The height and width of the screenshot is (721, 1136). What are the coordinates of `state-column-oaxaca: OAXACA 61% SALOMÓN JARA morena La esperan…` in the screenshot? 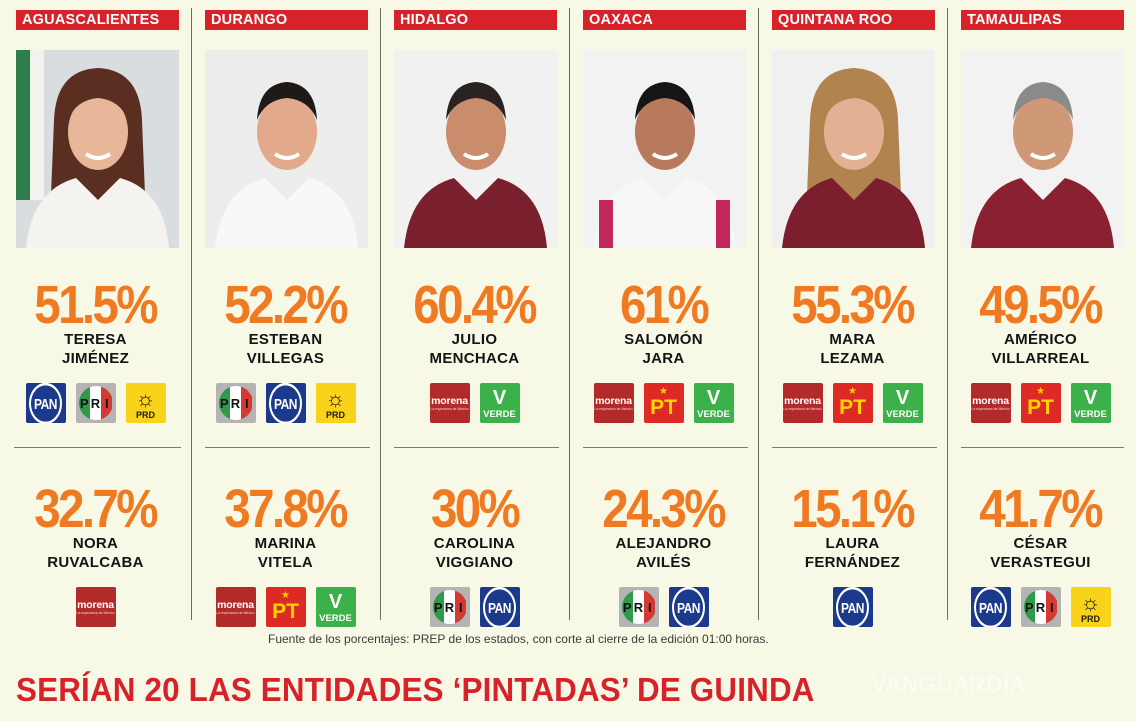 It's located at (663, 315).